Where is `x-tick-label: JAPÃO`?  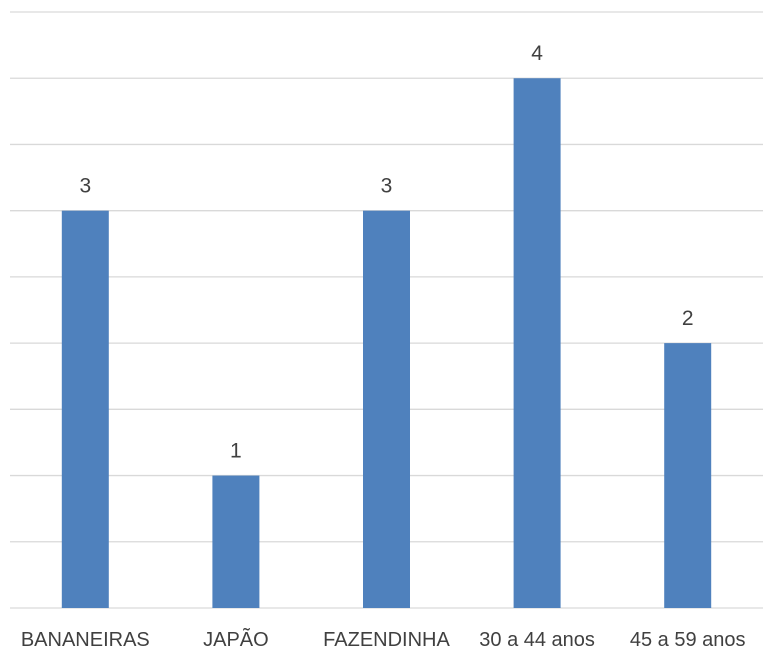
x-tick-label: JAPÃO is located at coordinates (236, 639).